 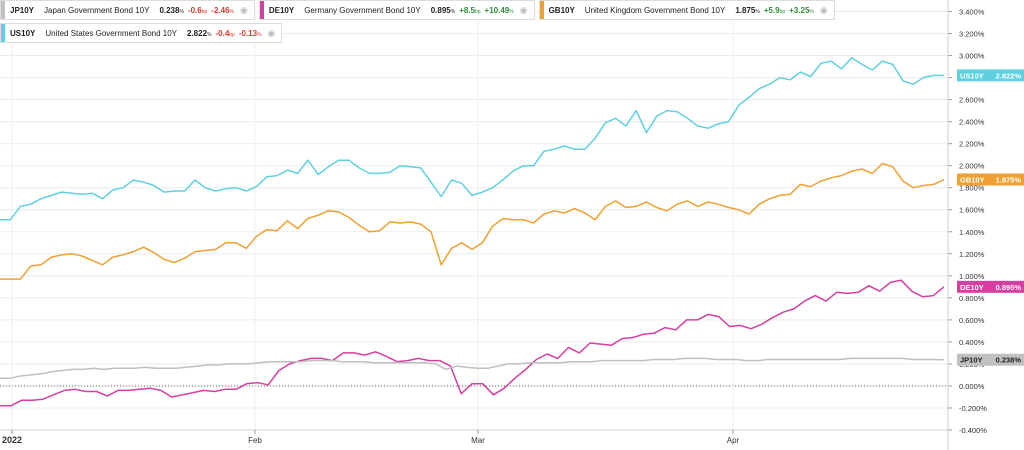 What do you see at coordinates (972, 298) in the screenshot?
I see `y-tick-label: 0.800%` at bounding box center [972, 298].